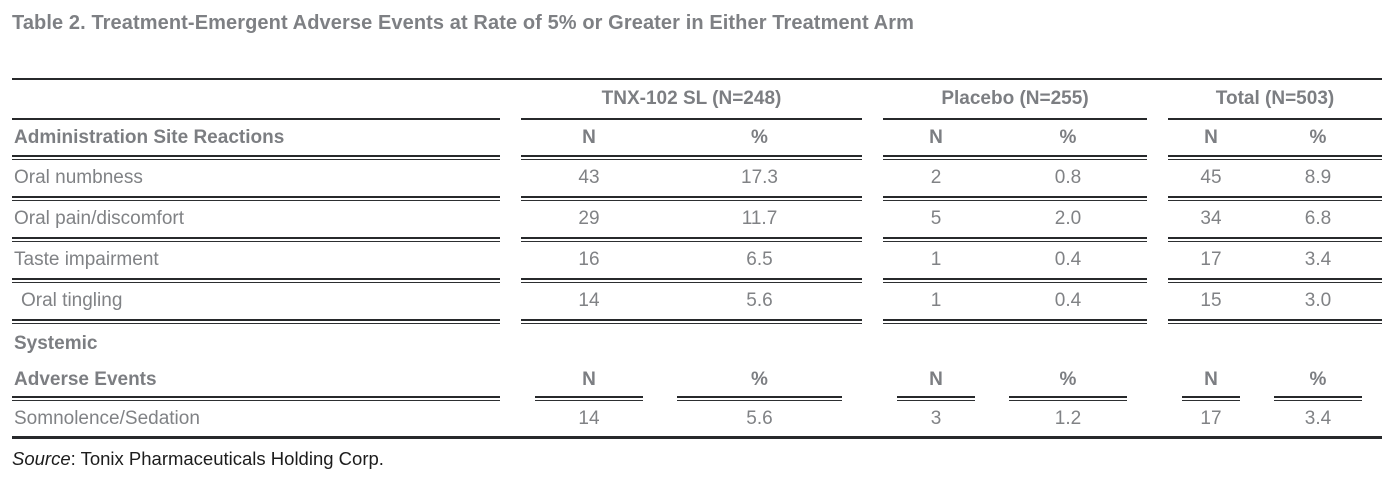 The height and width of the screenshot is (488, 1390). What do you see at coordinates (759, 259) in the screenshot?
I see `cell-value: 6.5` at bounding box center [759, 259].